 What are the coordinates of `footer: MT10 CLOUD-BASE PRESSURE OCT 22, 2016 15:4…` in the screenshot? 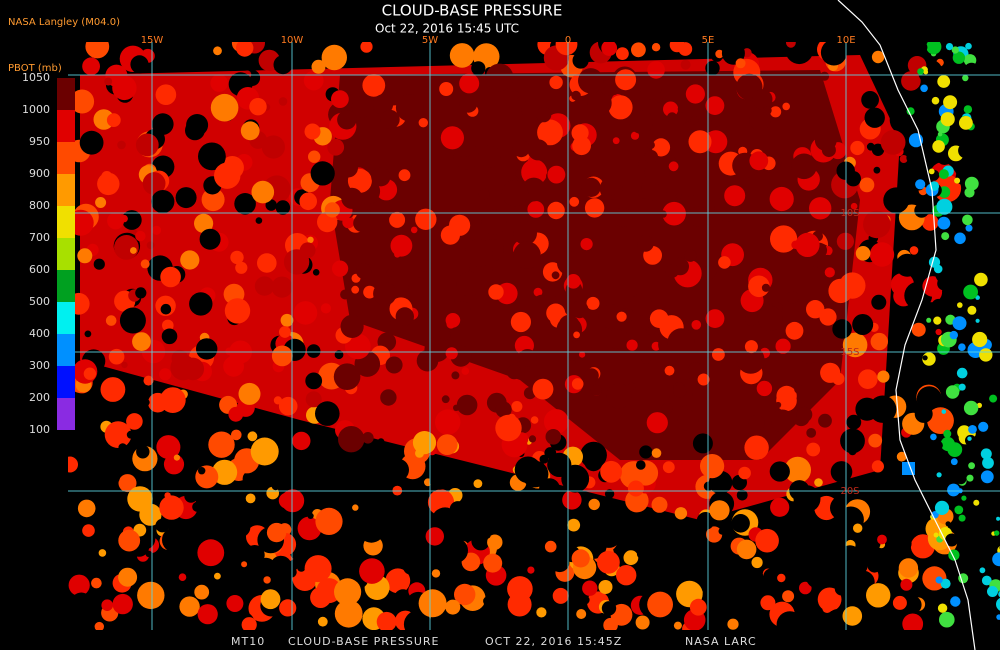 It's located at (493, 641).